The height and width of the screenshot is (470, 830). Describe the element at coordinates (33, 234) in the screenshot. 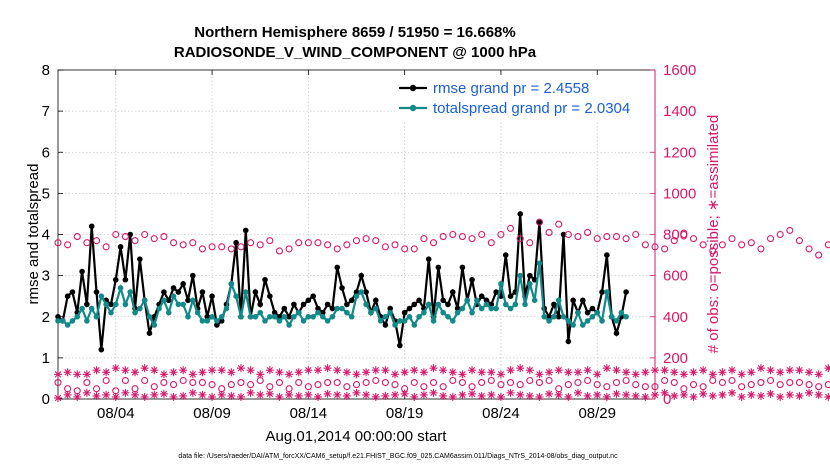

I see `y-axis-left-label: rmse and totalspread` at that location.